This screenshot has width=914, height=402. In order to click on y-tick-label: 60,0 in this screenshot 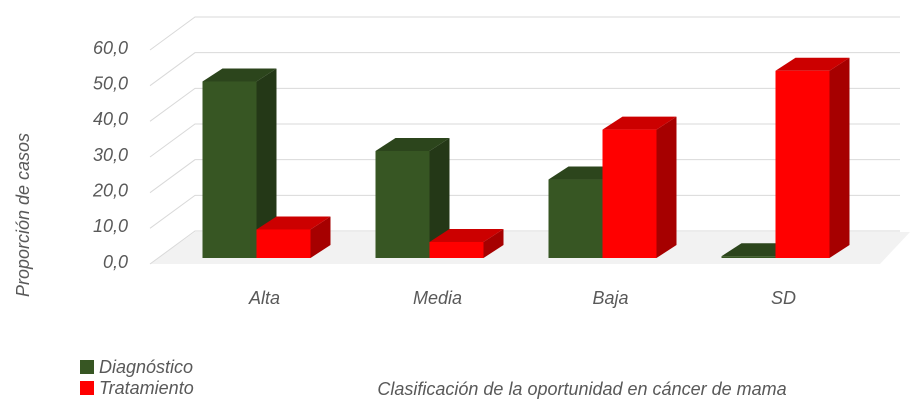, I will do `click(110, 48)`.